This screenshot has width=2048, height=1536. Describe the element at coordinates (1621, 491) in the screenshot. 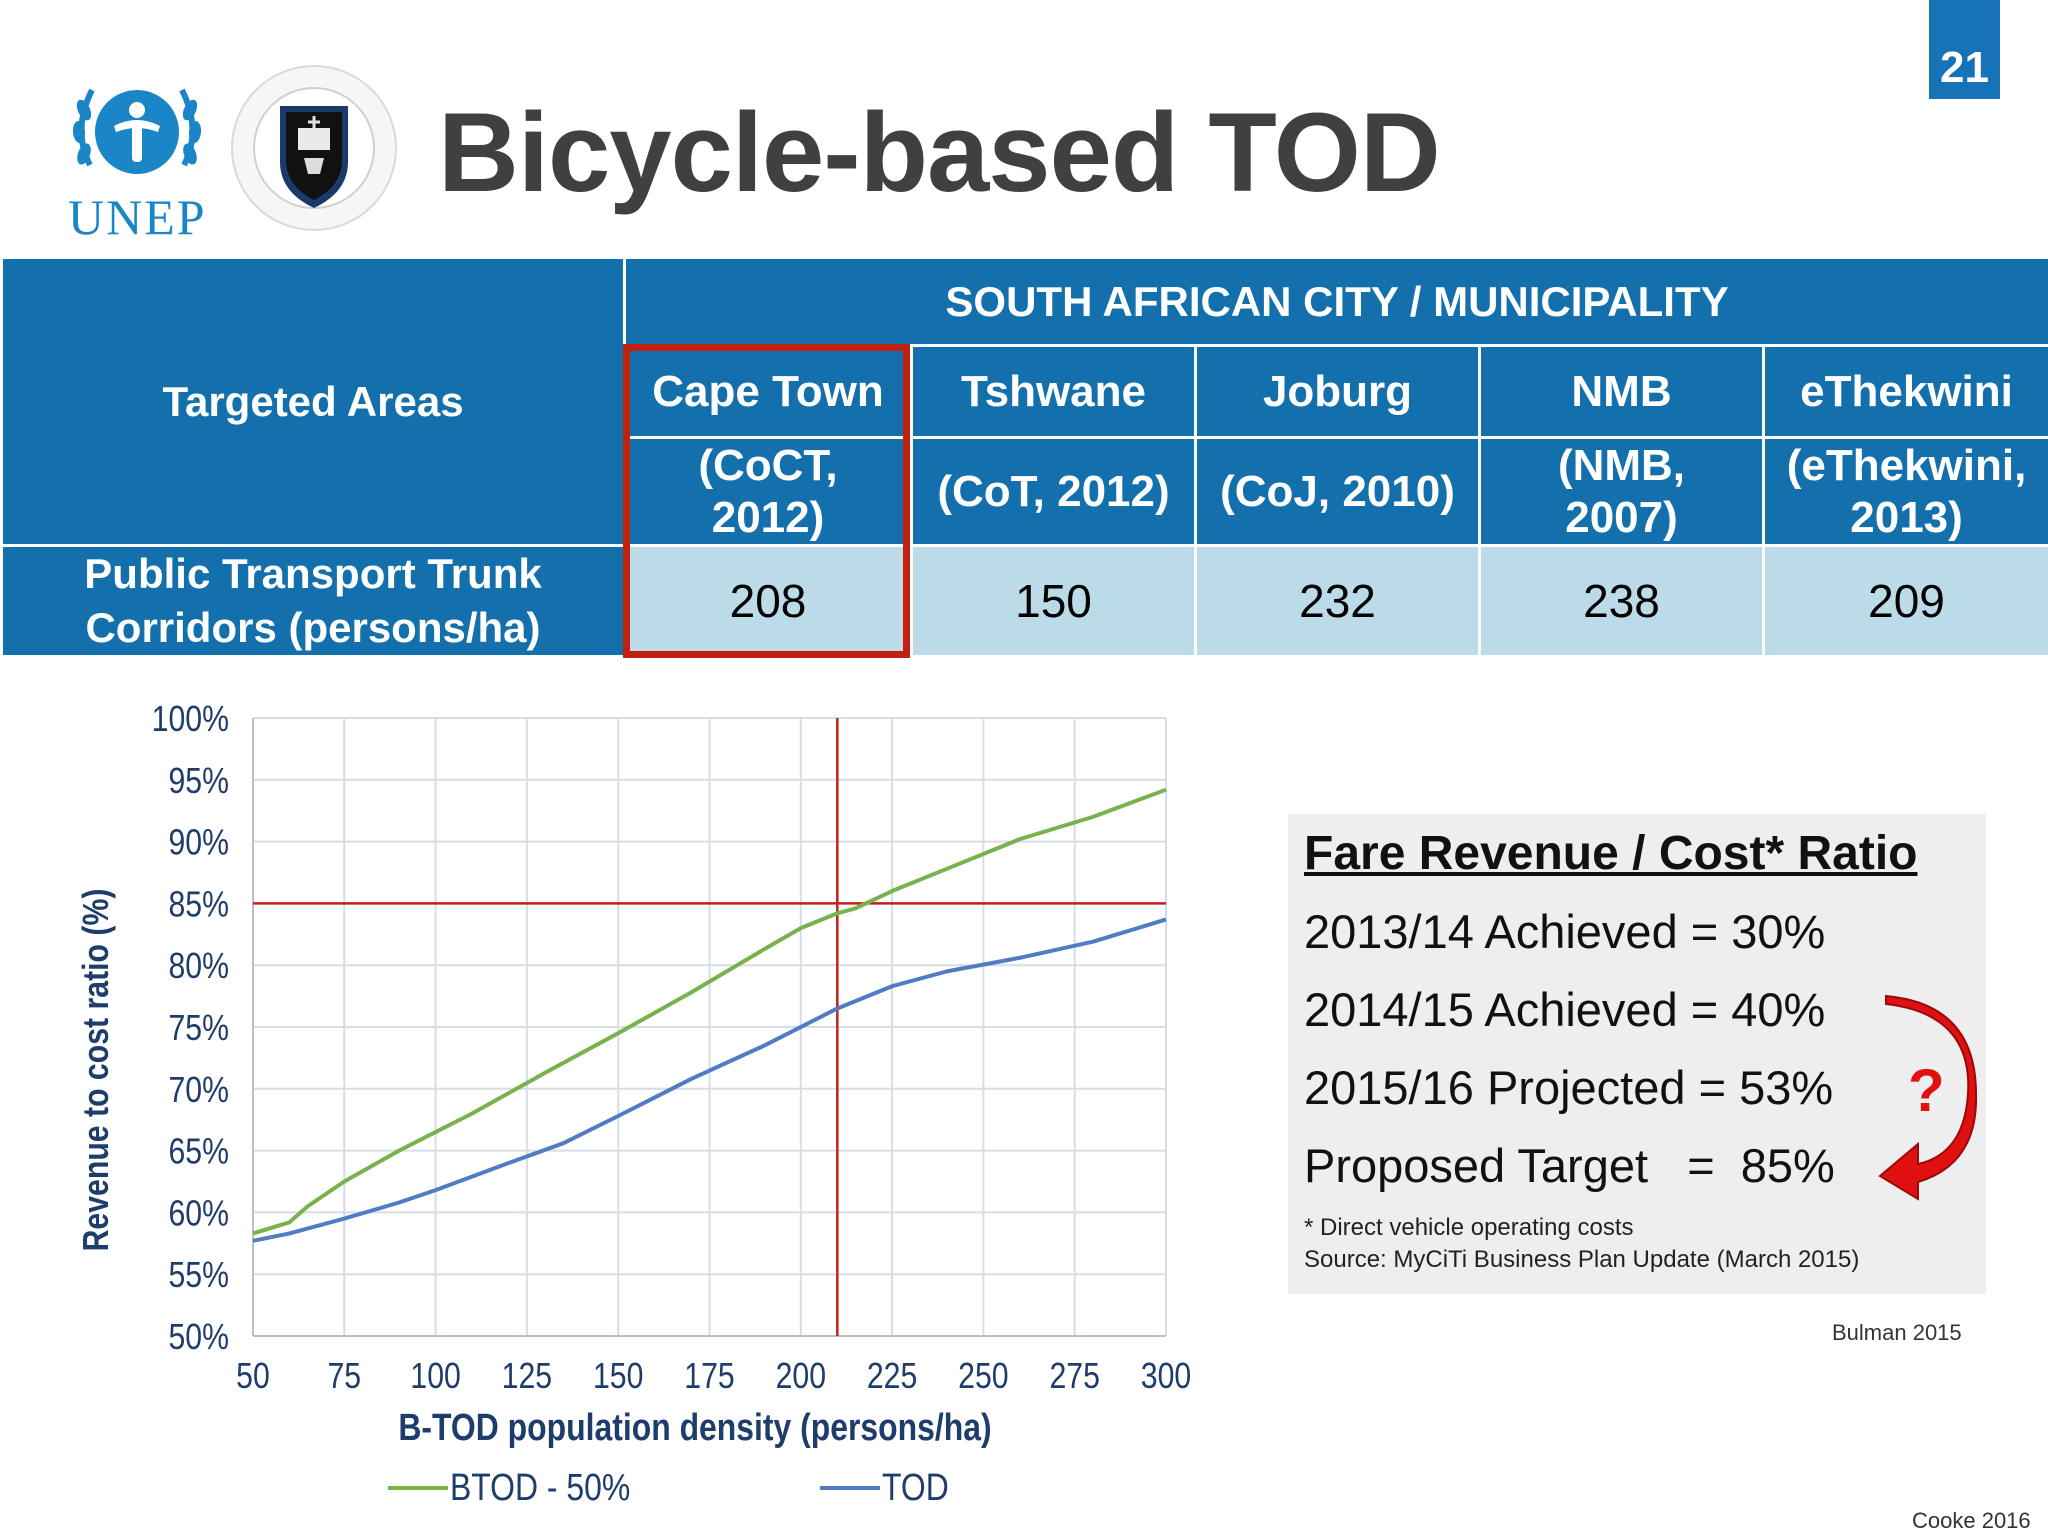

I see `city-source-nmb: (NMB, 2007)` at that location.